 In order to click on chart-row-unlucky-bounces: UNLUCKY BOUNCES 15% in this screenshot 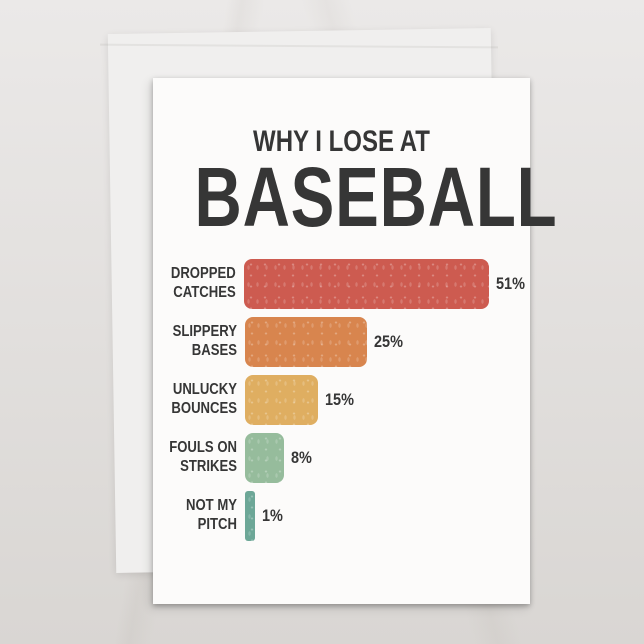, I will do `click(341, 400)`.